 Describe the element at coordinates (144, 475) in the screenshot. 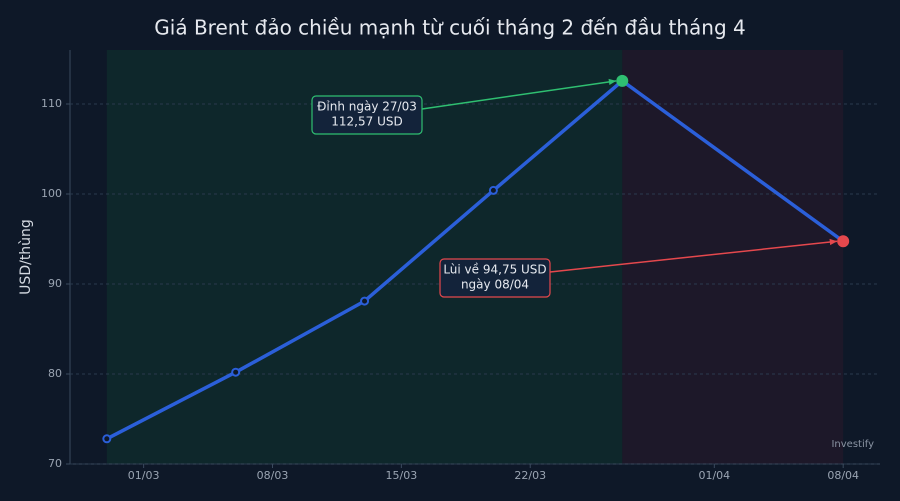

I see `x-tick-label: 01/03` at that location.